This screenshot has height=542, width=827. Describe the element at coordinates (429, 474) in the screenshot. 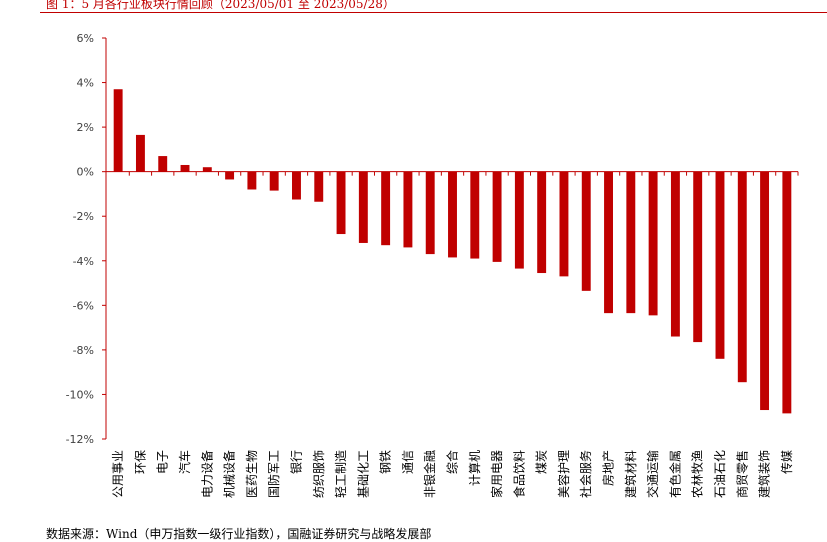

I see `category-label: 非银金融` at that location.